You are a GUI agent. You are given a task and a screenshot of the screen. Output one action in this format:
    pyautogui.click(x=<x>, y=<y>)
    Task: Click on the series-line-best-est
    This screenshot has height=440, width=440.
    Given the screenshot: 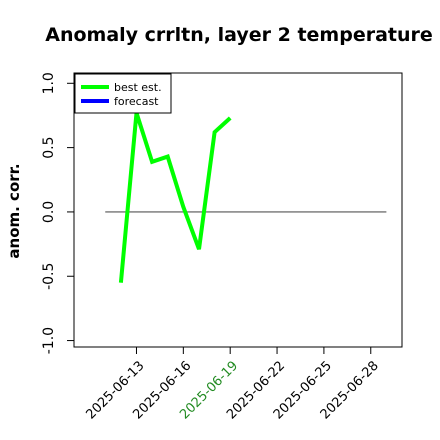 What is the action you would take?
    pyautogui.click(x=175, y=197)
    